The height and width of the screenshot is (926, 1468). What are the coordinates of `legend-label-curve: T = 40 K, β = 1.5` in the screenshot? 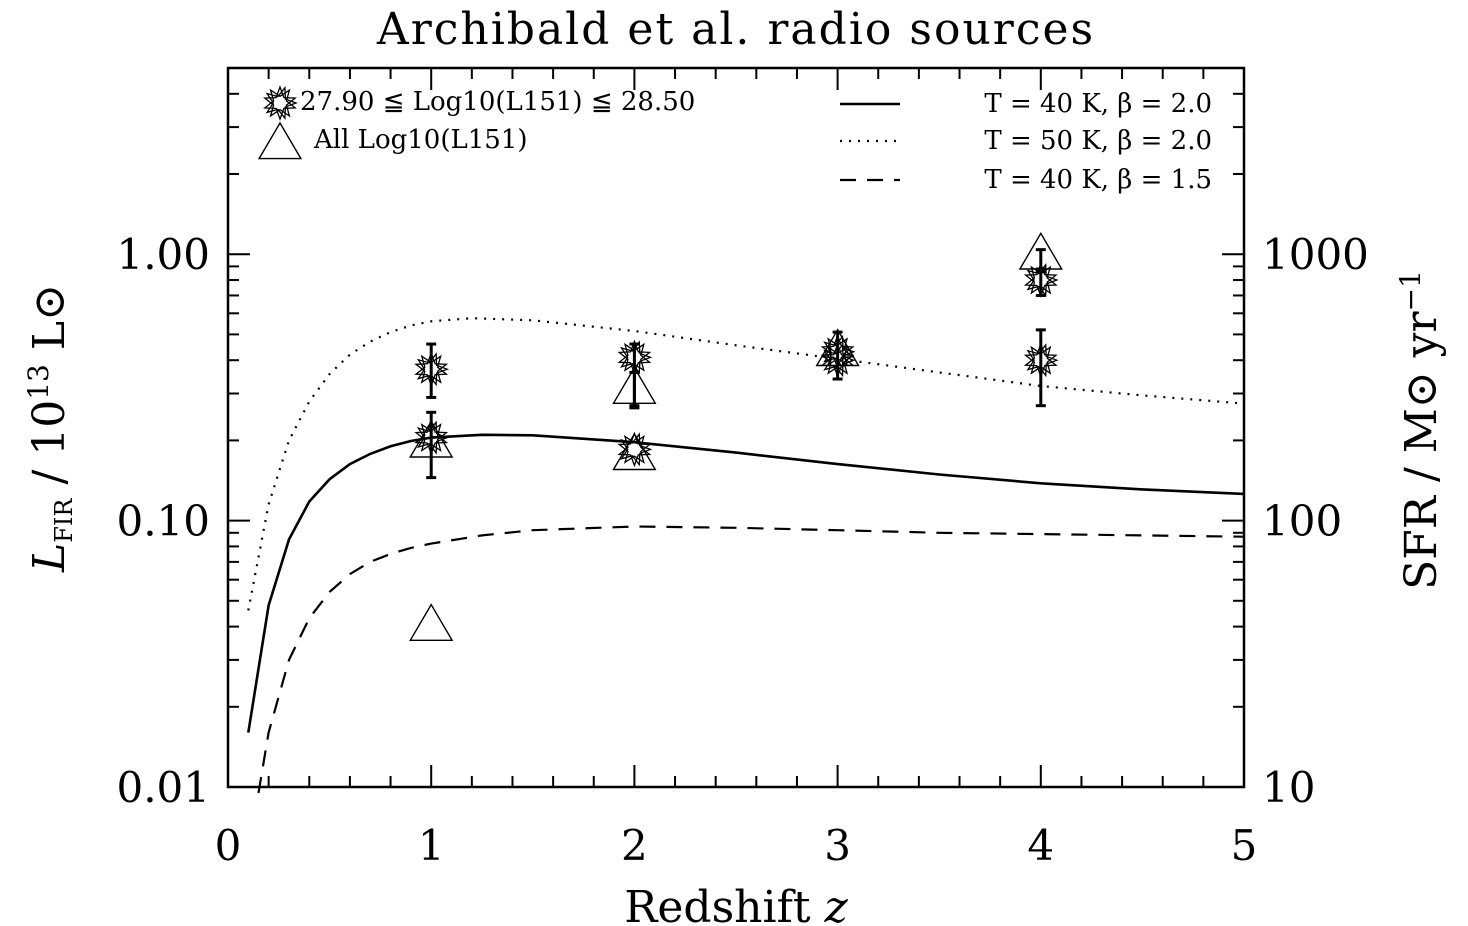 It's located at (1098, 180).